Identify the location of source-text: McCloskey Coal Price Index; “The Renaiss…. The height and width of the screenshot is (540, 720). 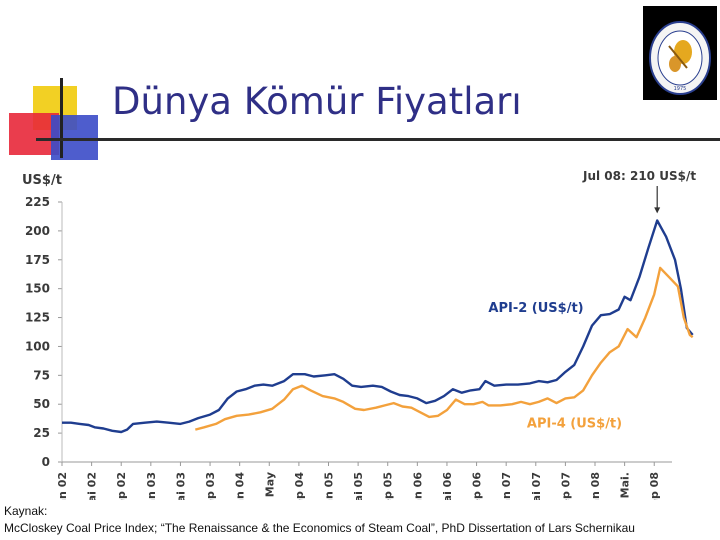
(319, 528).